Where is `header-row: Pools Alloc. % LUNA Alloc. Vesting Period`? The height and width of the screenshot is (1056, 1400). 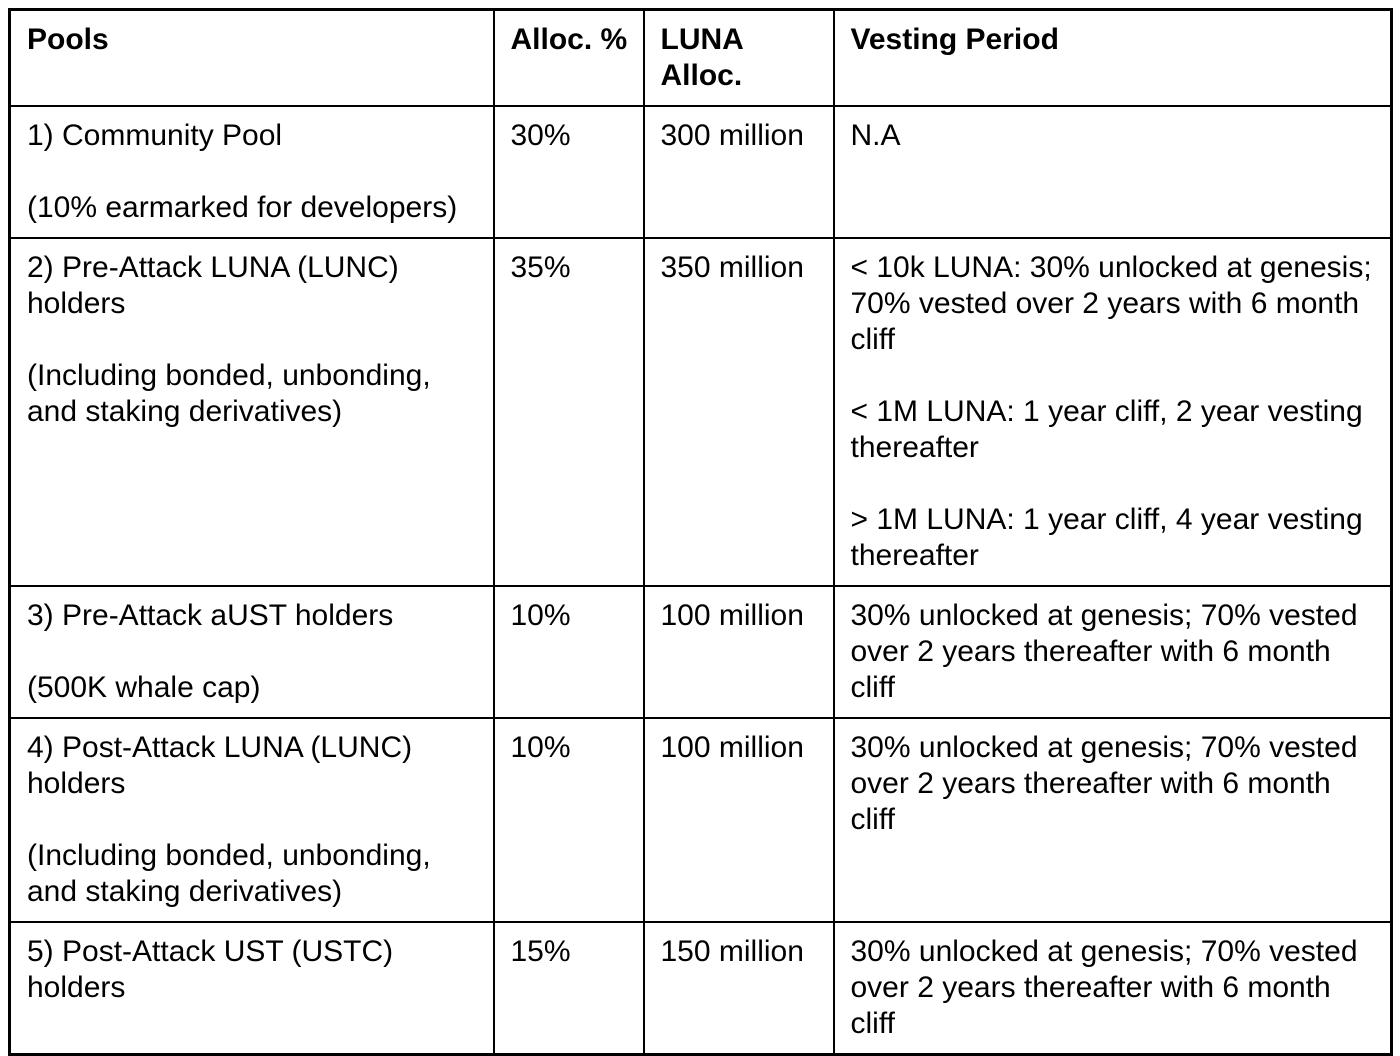 header-row: Pools Alloc. % LUNA Alloc. Vesting Period is located at coordinates (700, 57).